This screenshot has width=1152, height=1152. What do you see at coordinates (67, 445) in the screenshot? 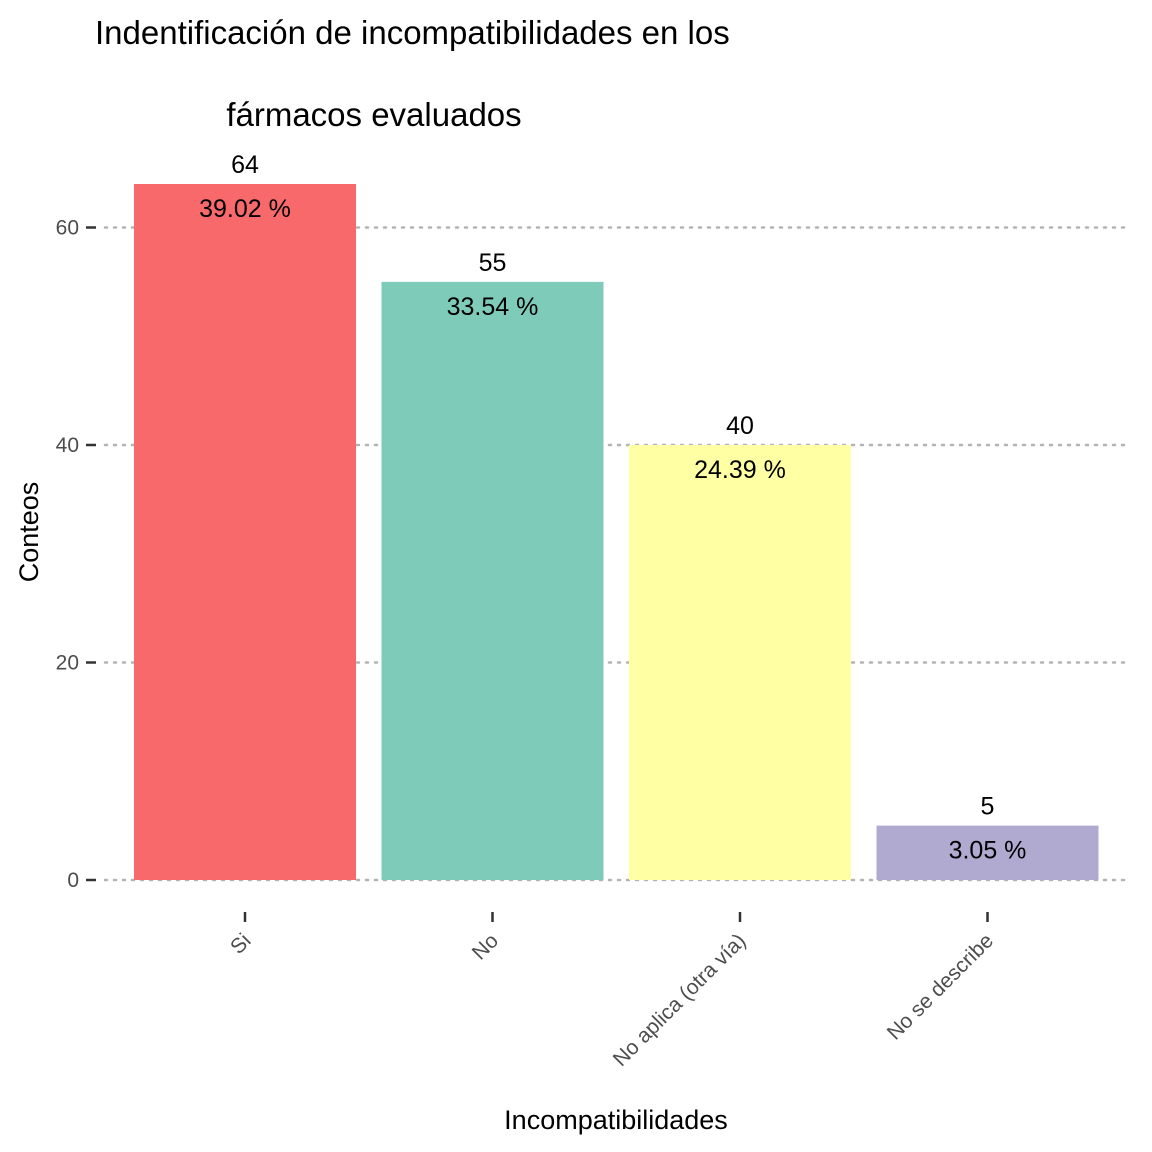
I see `y-tick-label-40: 40` at bounding box center [67, 445].